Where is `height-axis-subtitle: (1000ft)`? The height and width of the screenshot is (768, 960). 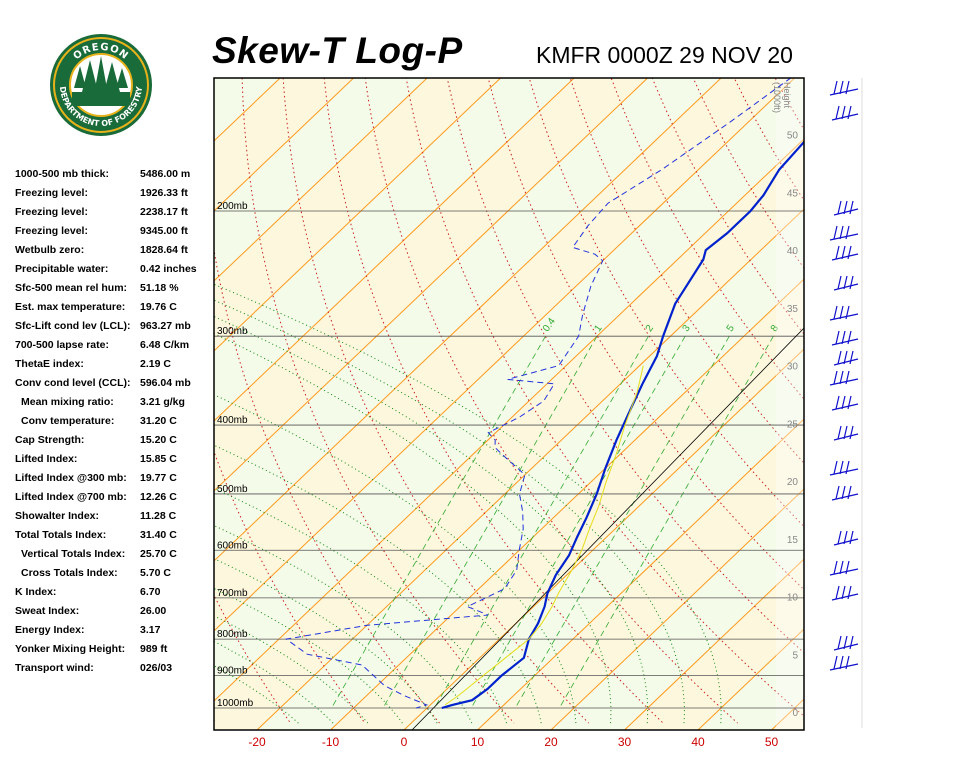
height-axis-subtitle: (1000ft) is located at coordinates (777, 97).